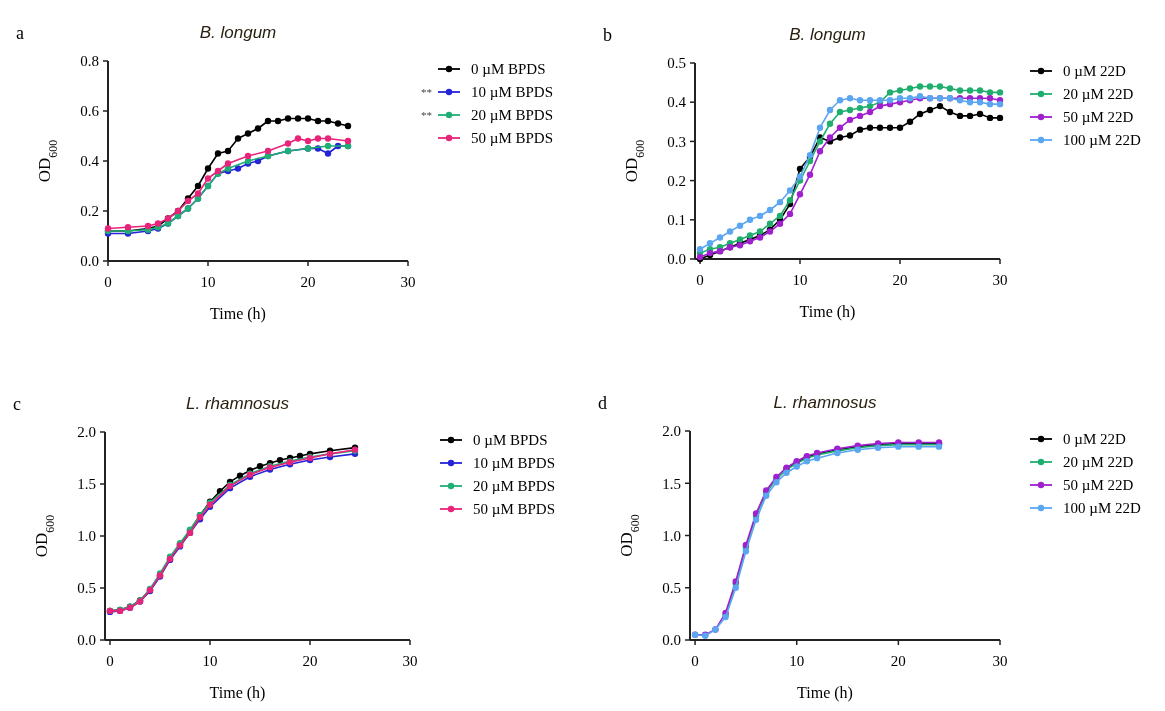 The height and width of the screenshot is (711, 1165). Describe the element at coordinates (17, 404) in the screenshot. I see `text: c` at that location.